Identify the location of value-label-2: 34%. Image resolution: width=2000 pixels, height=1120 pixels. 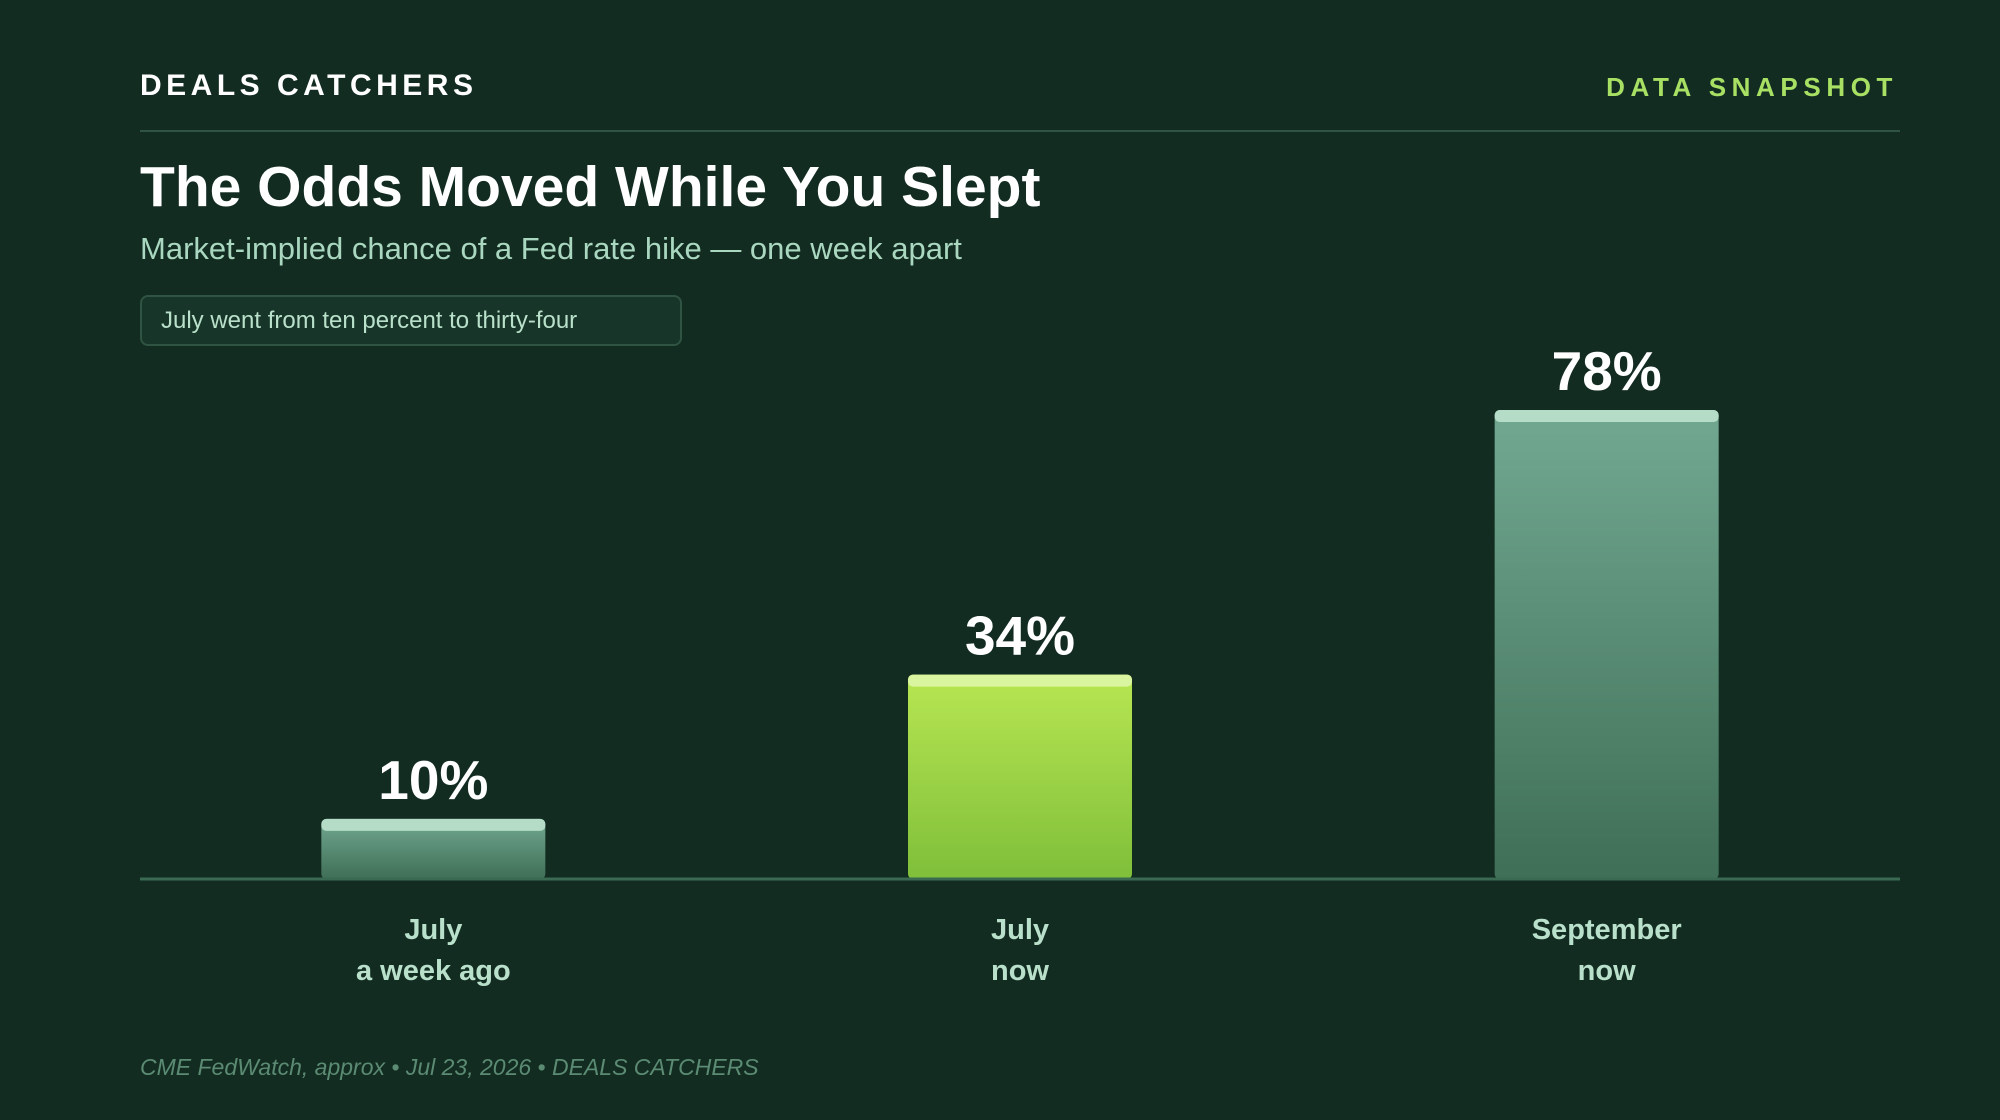
(1020, 636).